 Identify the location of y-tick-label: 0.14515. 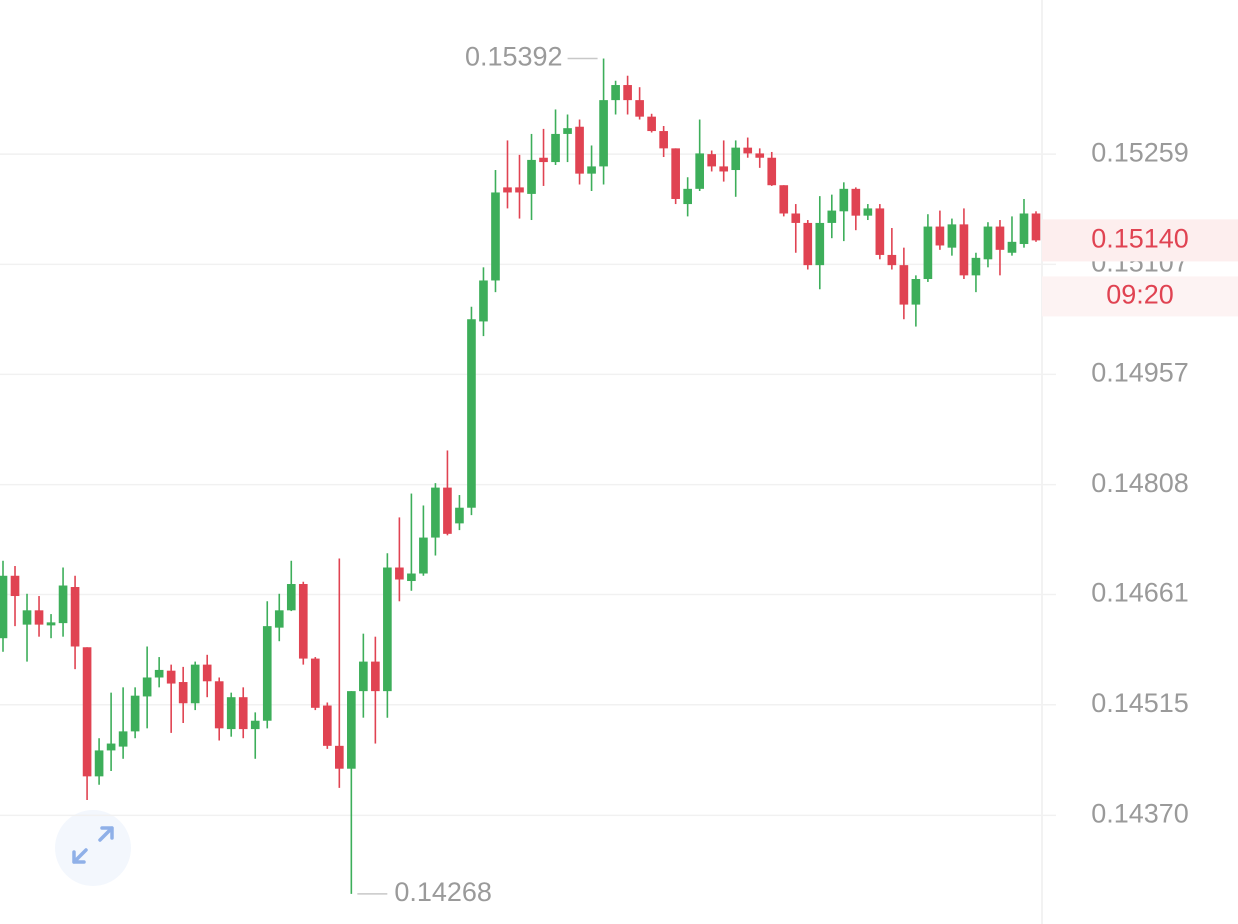
(1140, 703).